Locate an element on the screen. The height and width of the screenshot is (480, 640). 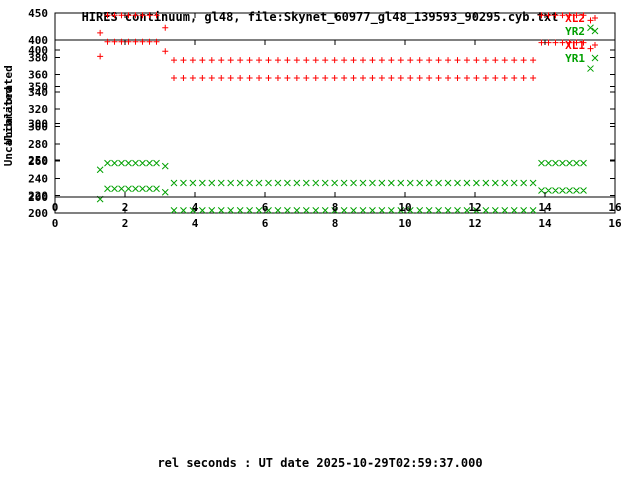
y-tick-label: 250 is located at coordinates (38, 160).